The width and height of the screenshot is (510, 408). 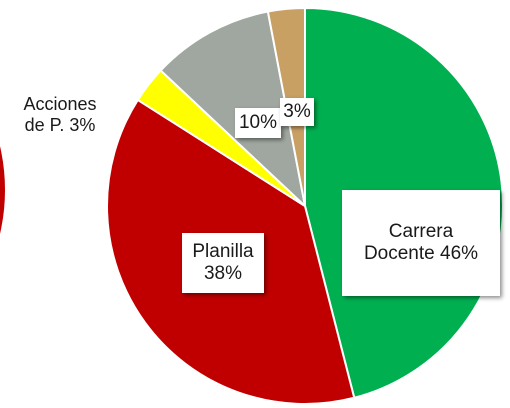 I want to click on slice-label-tan: 3%, so click(x=297, y=112).